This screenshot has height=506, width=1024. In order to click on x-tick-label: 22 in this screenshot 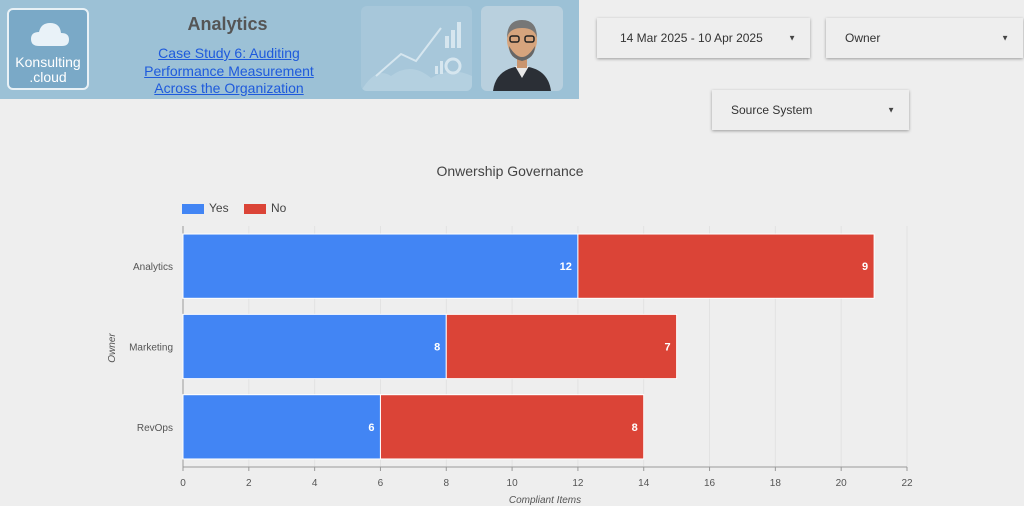, I will do `click(907, 483)`.